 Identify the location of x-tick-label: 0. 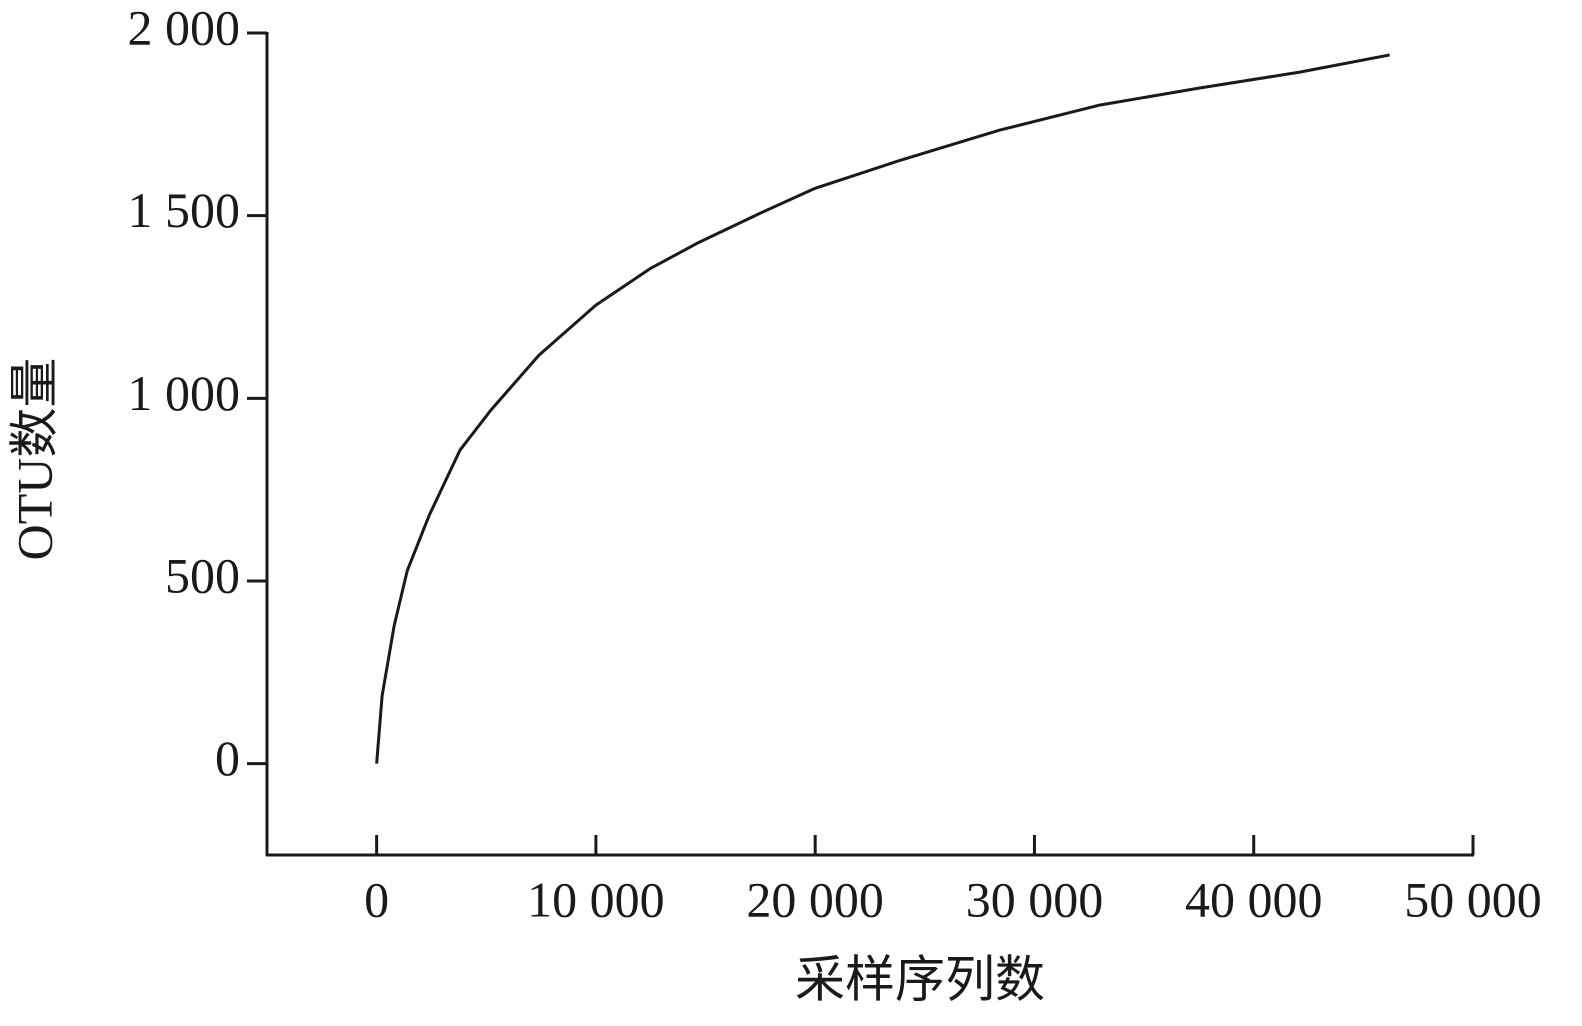
(376, 899).